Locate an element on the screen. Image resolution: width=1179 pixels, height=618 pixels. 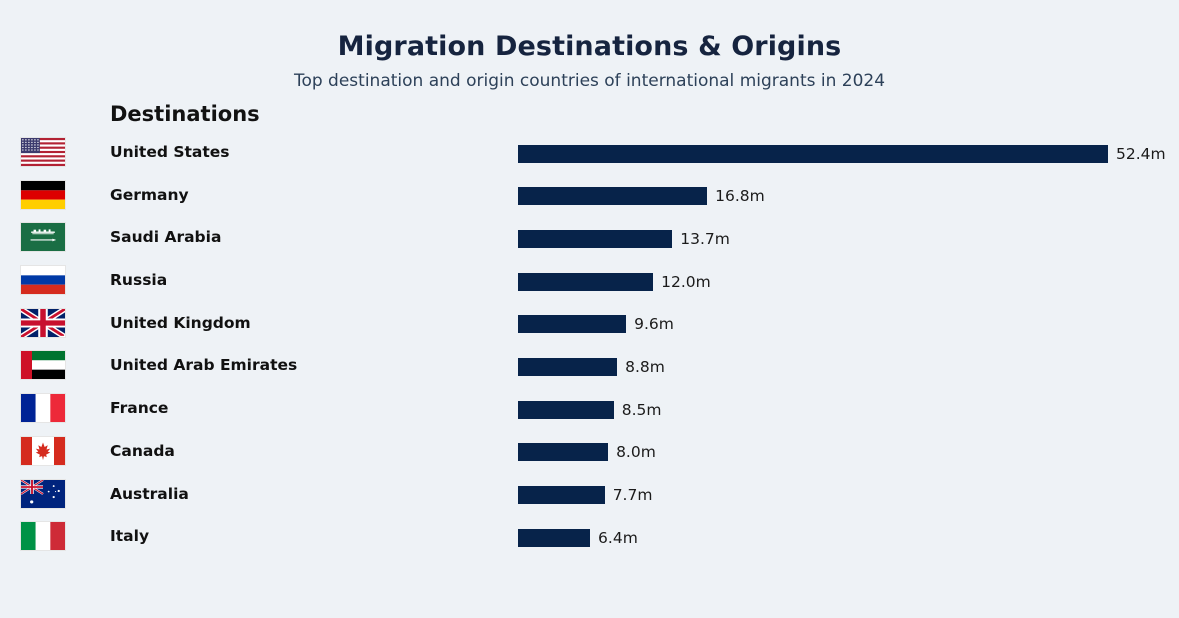
destination-row: United States 52.4m is located at coordinates (589, 157).